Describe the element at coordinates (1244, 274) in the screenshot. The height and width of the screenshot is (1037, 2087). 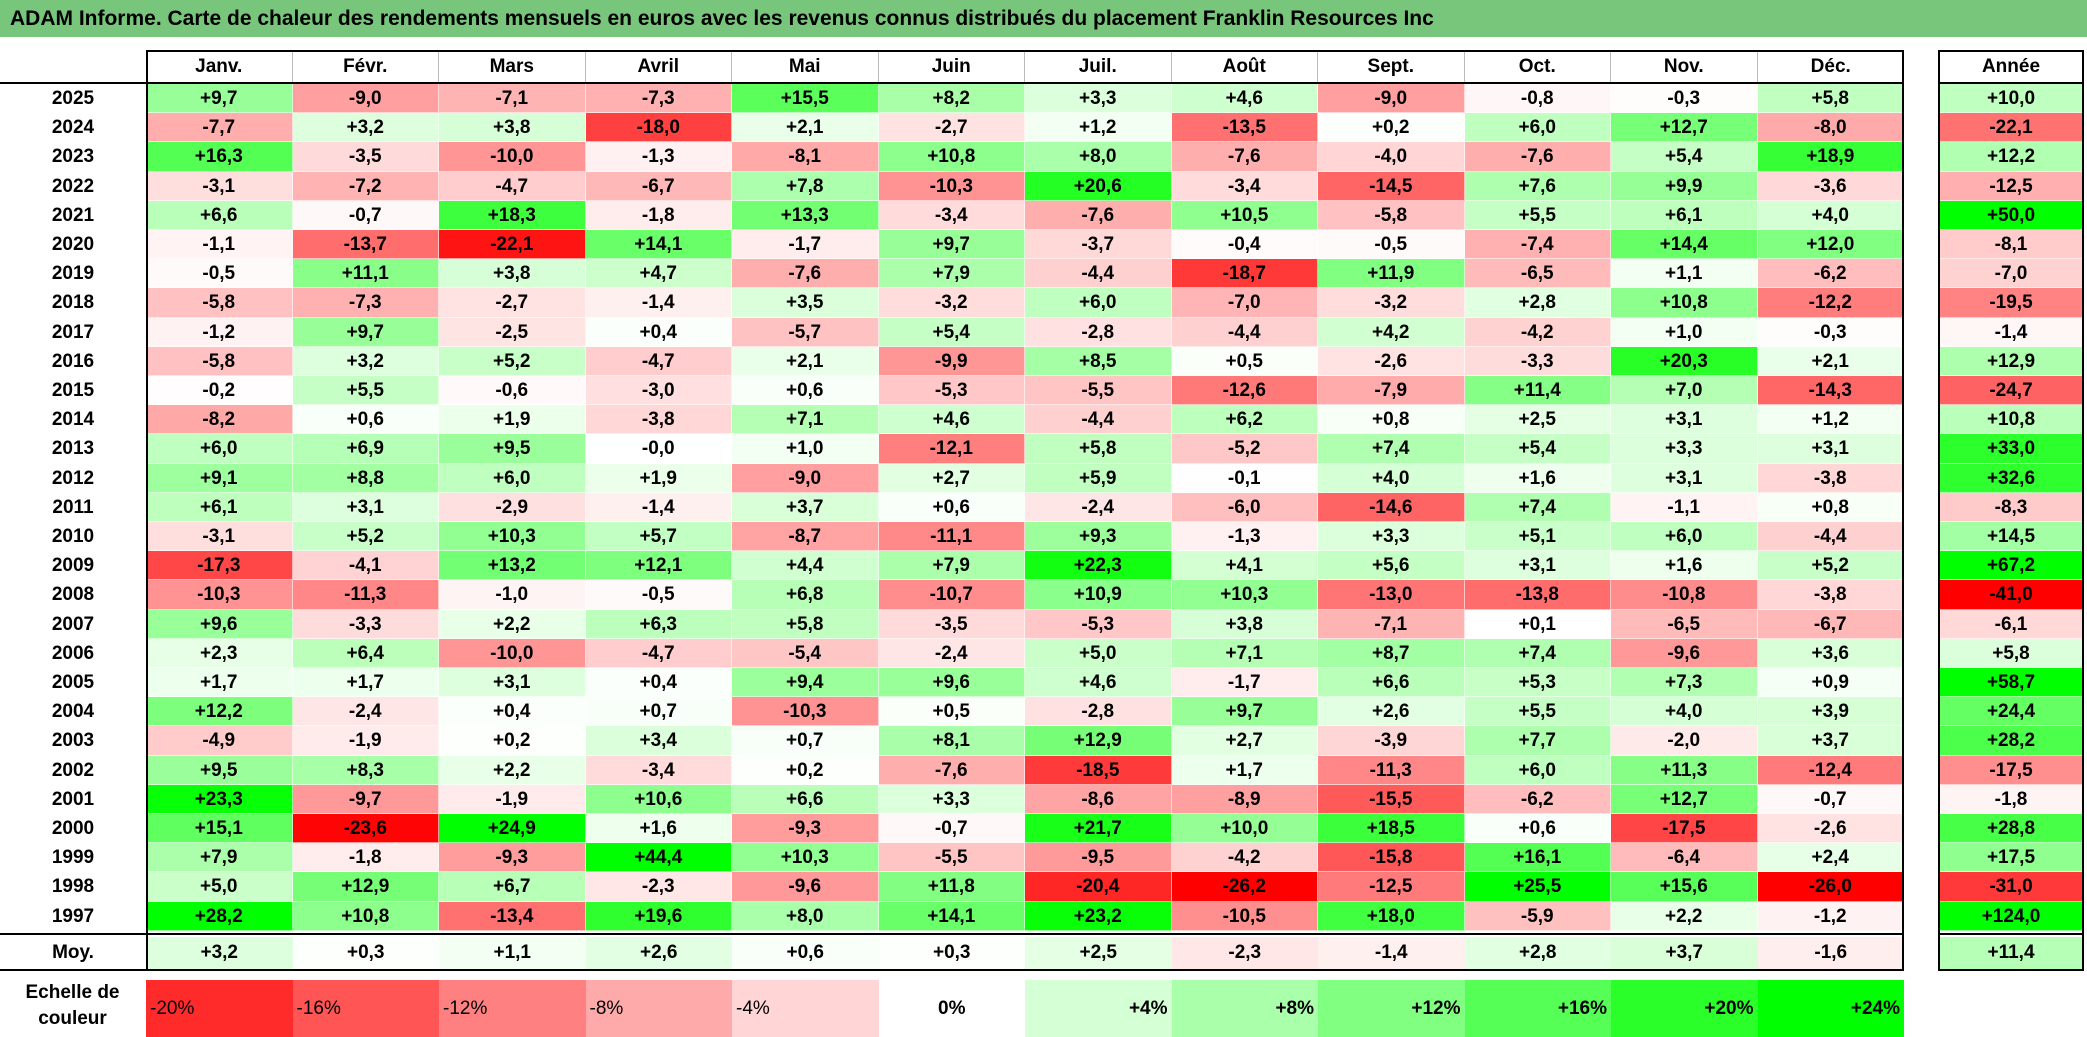
I see `heat-cell: -18,7` at that location.